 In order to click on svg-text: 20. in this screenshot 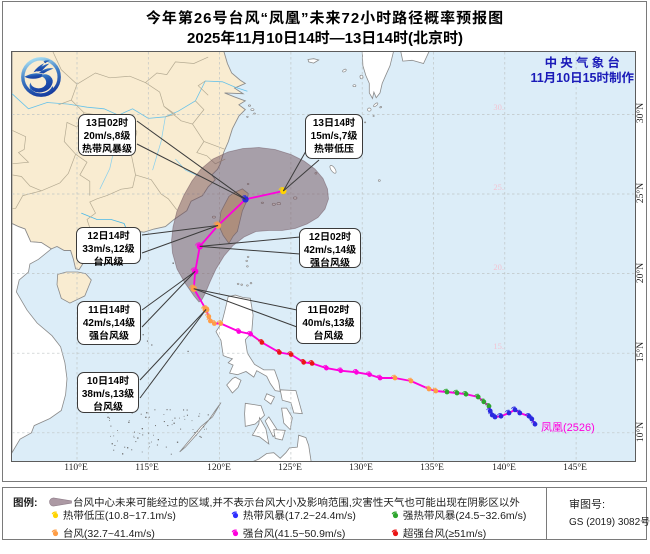, I will do `click(498, 267)`.